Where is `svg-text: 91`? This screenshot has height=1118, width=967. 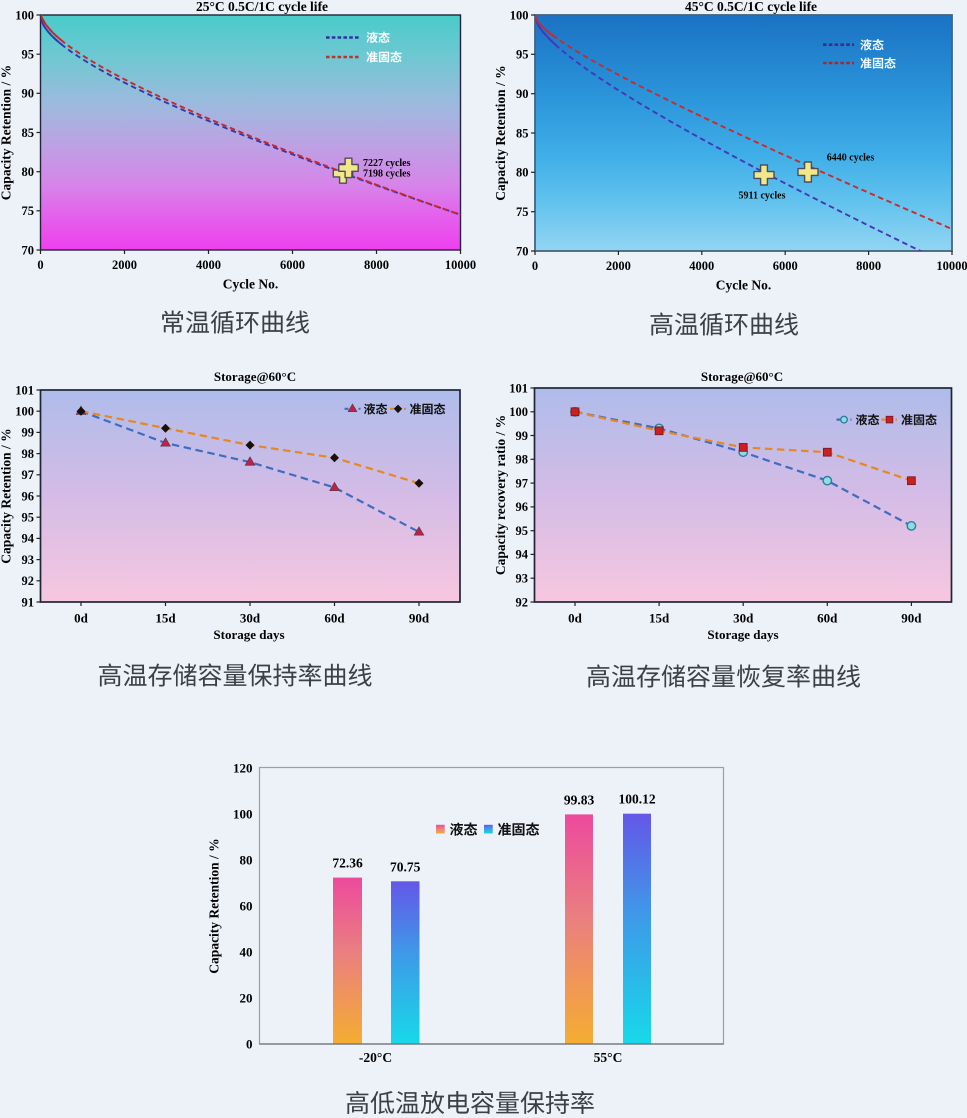 svg-text: 91 is located at coordinates (28, 602).